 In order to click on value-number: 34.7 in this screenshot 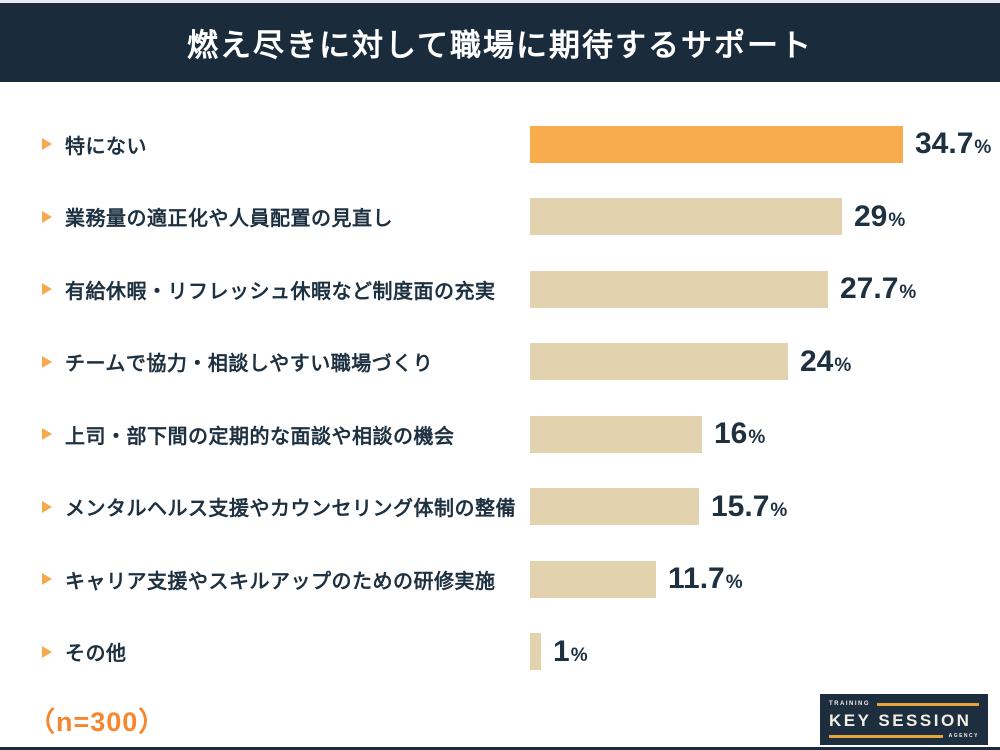, I will do `click(944, 144)`.